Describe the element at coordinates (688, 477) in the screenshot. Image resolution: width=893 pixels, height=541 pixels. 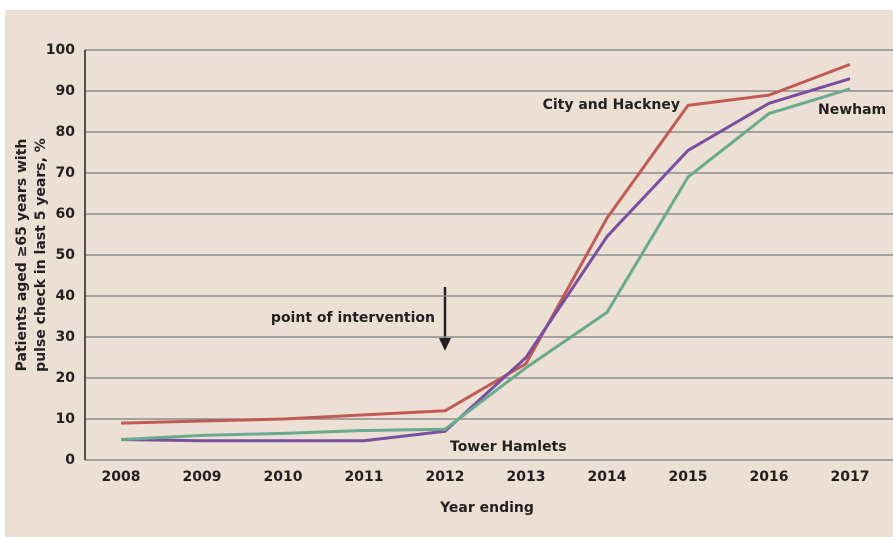
I see `x-tick-label: 2015` at that location.